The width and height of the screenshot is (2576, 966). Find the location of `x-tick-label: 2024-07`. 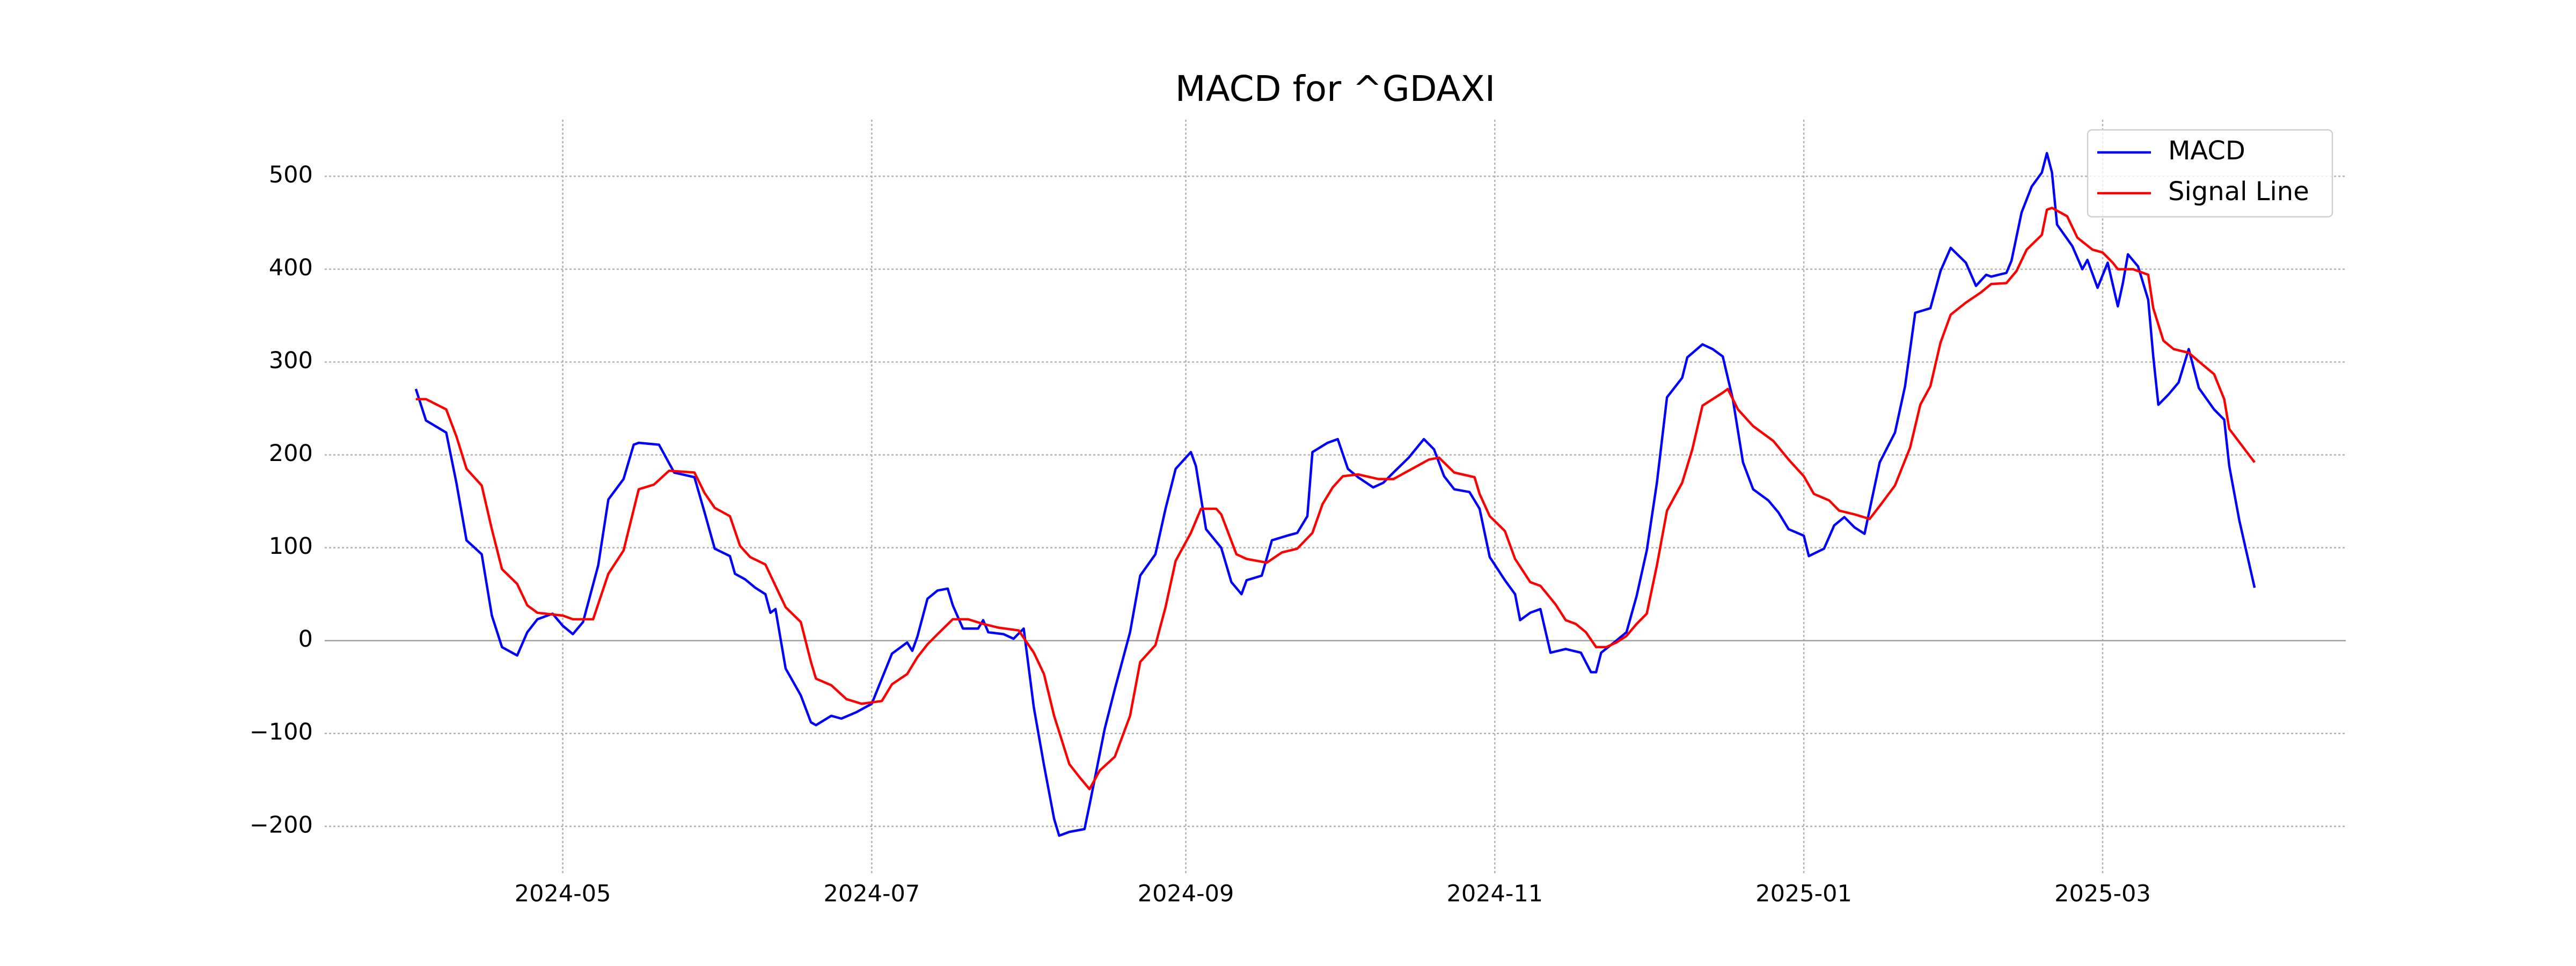

x-tick-label: 2024-07 is located at coordinates (872, 894).